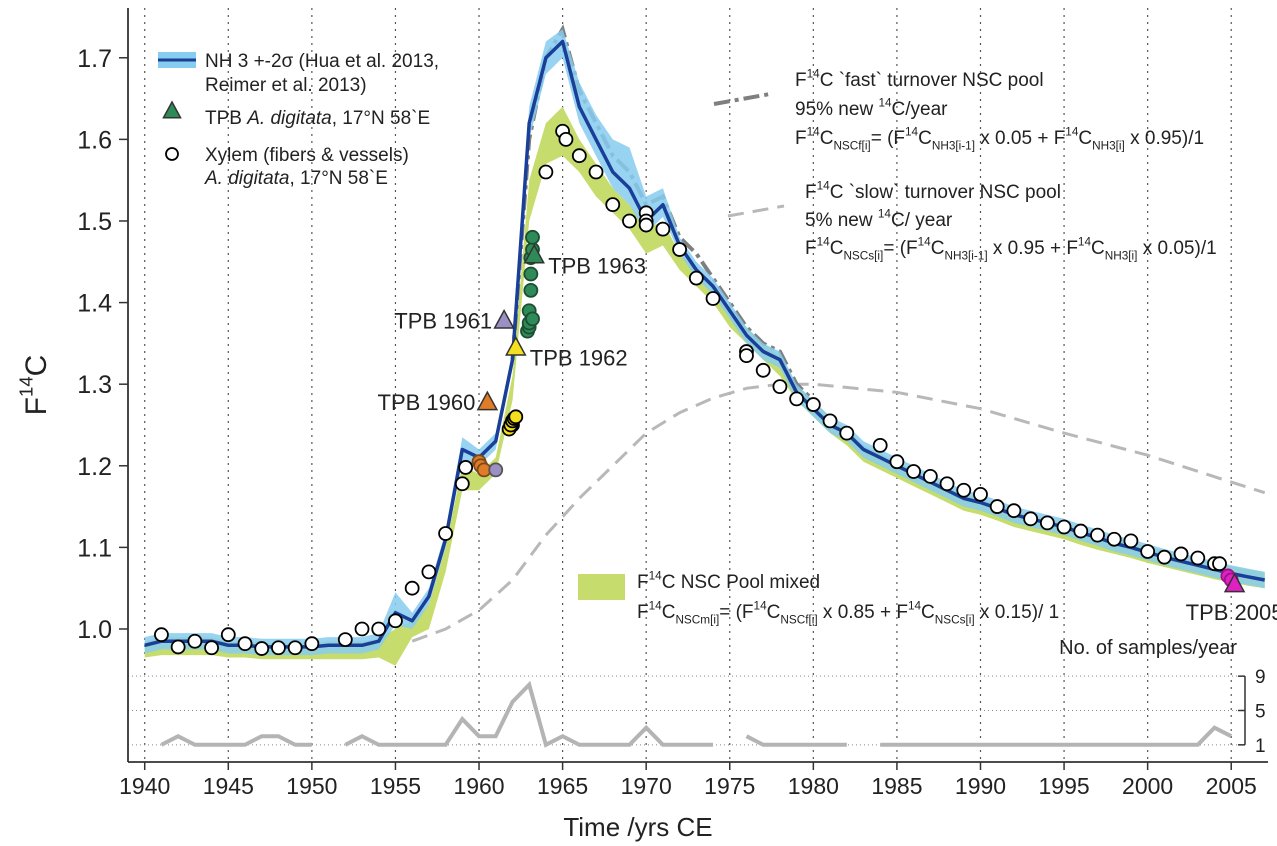  What do you see at coordinates (94, 140) in the screenshot?
I see `y-tick-label: 1.6` at bounding box center [94, 140].